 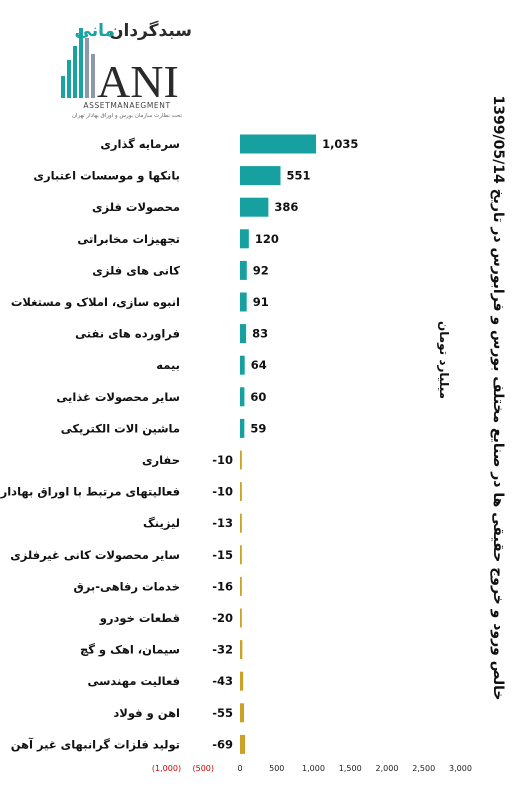 I want to click on value-label: -69, so click(x=222, y=744).